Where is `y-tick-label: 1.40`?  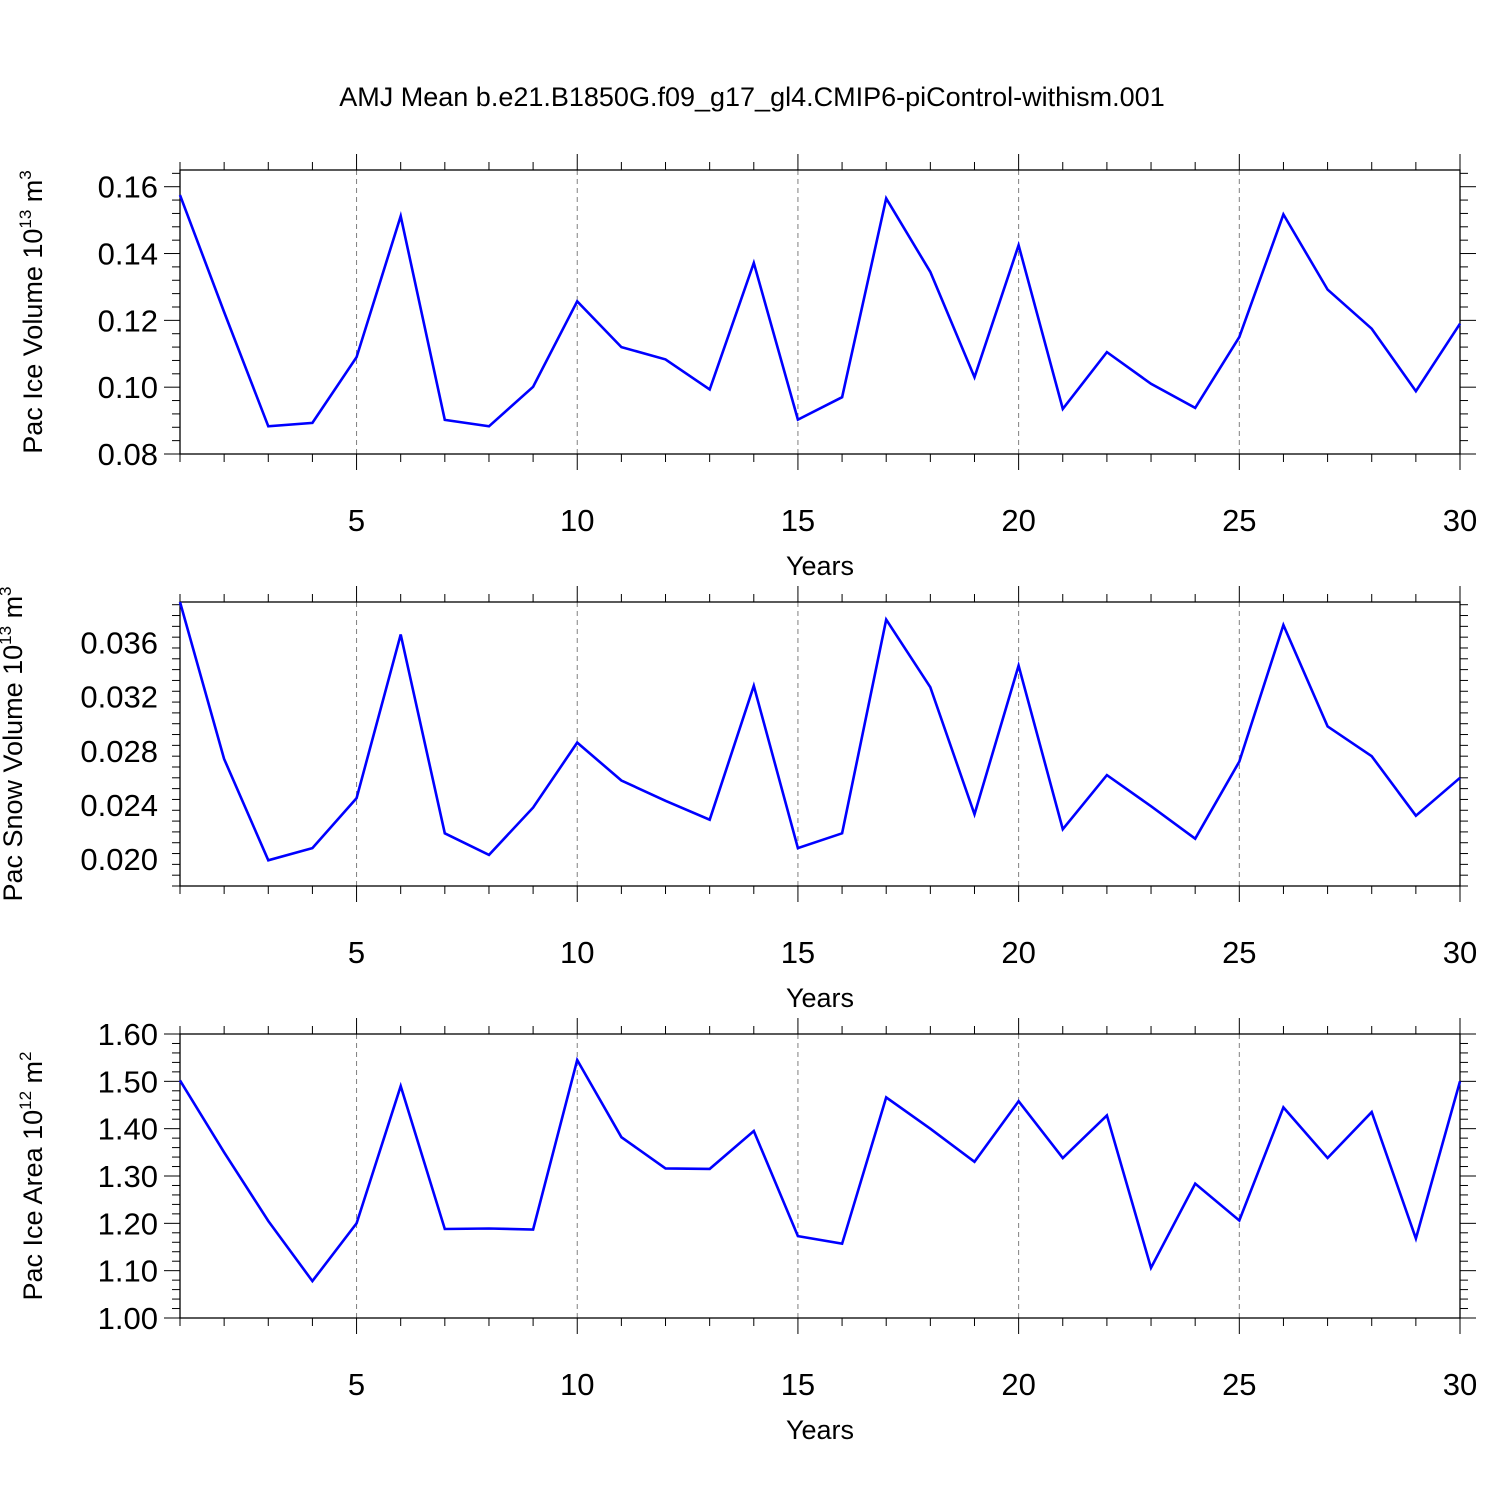
y-tick-label: 1.40 is located at coordinates (128, 1129).